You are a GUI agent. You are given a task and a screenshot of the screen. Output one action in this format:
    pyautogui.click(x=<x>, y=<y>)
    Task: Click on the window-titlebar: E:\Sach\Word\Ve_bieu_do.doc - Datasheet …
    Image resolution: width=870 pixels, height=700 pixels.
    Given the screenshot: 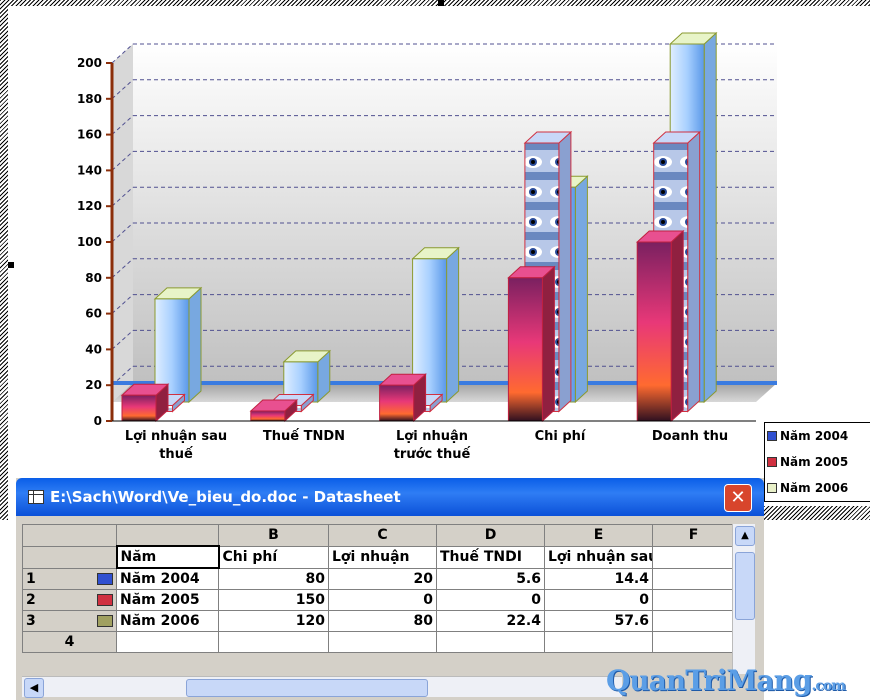 What is the action you would take?
    pyautogui.click(x=390, y=497)
    